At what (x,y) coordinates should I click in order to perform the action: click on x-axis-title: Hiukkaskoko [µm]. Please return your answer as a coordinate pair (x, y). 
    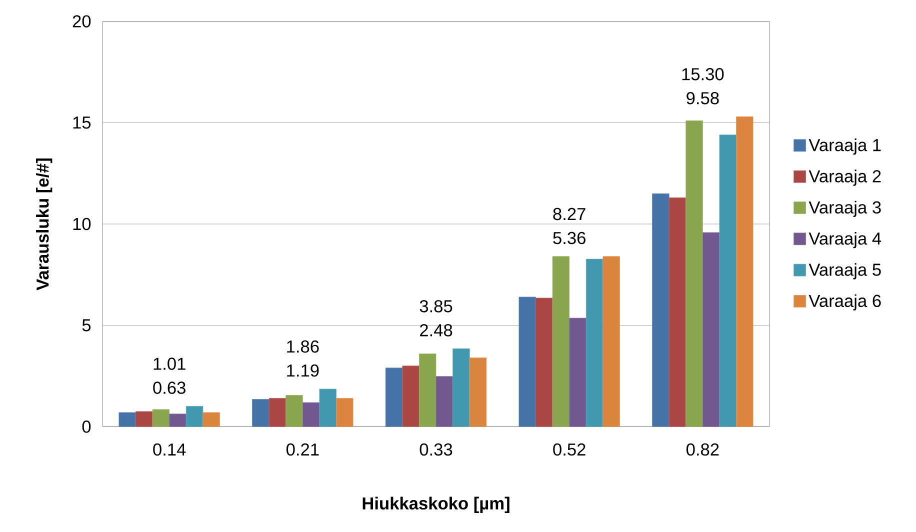
    Looking at the image, I should click on (436, 504).